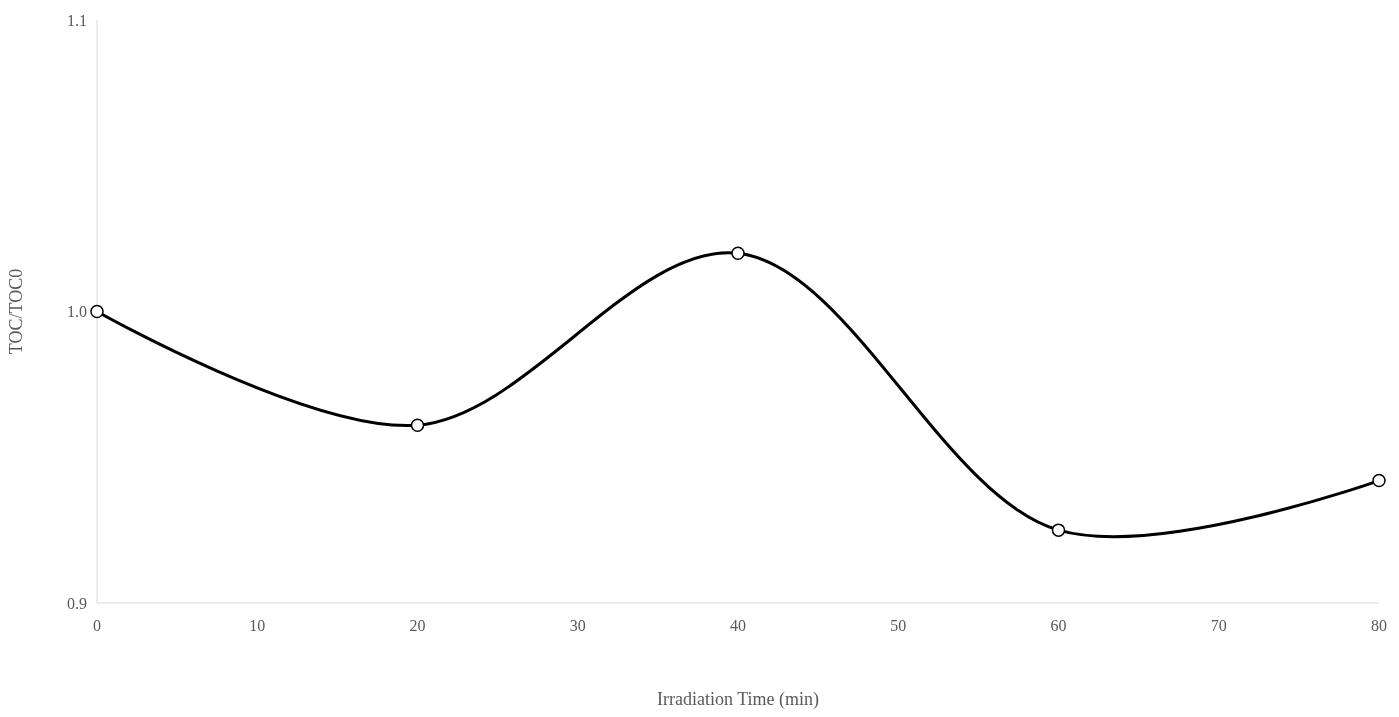 Image resolution: width=1399 pixels, height=717 pixels. What do you see at coordinates (77, 312) in the screenshot?
I see `y-tick-label: 1.0` at bounding box center [77, 312].